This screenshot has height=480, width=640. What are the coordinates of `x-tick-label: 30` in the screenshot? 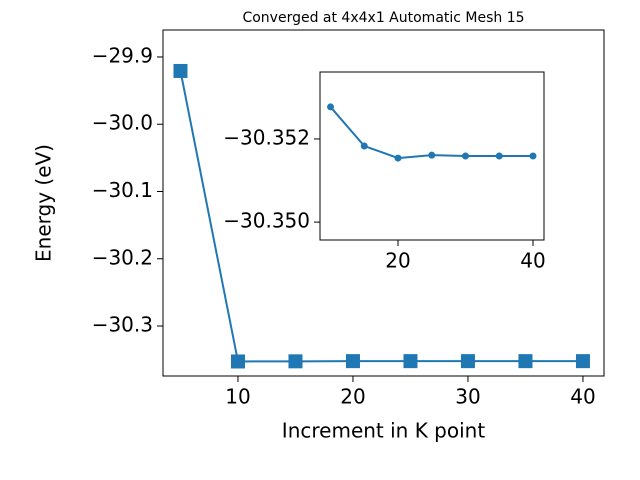 It's located at (467, 397).